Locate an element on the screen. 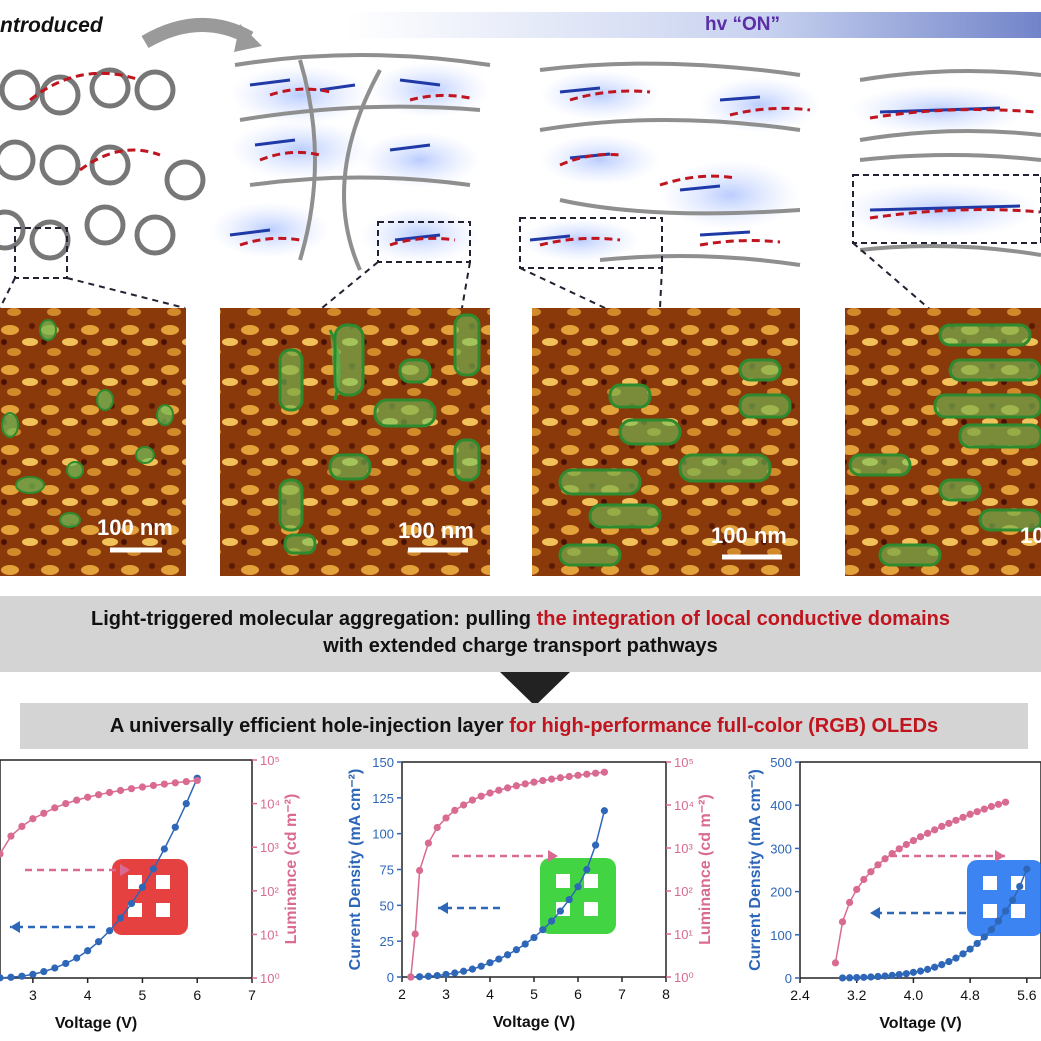  plot-frame is located at coordinates (534, 869).